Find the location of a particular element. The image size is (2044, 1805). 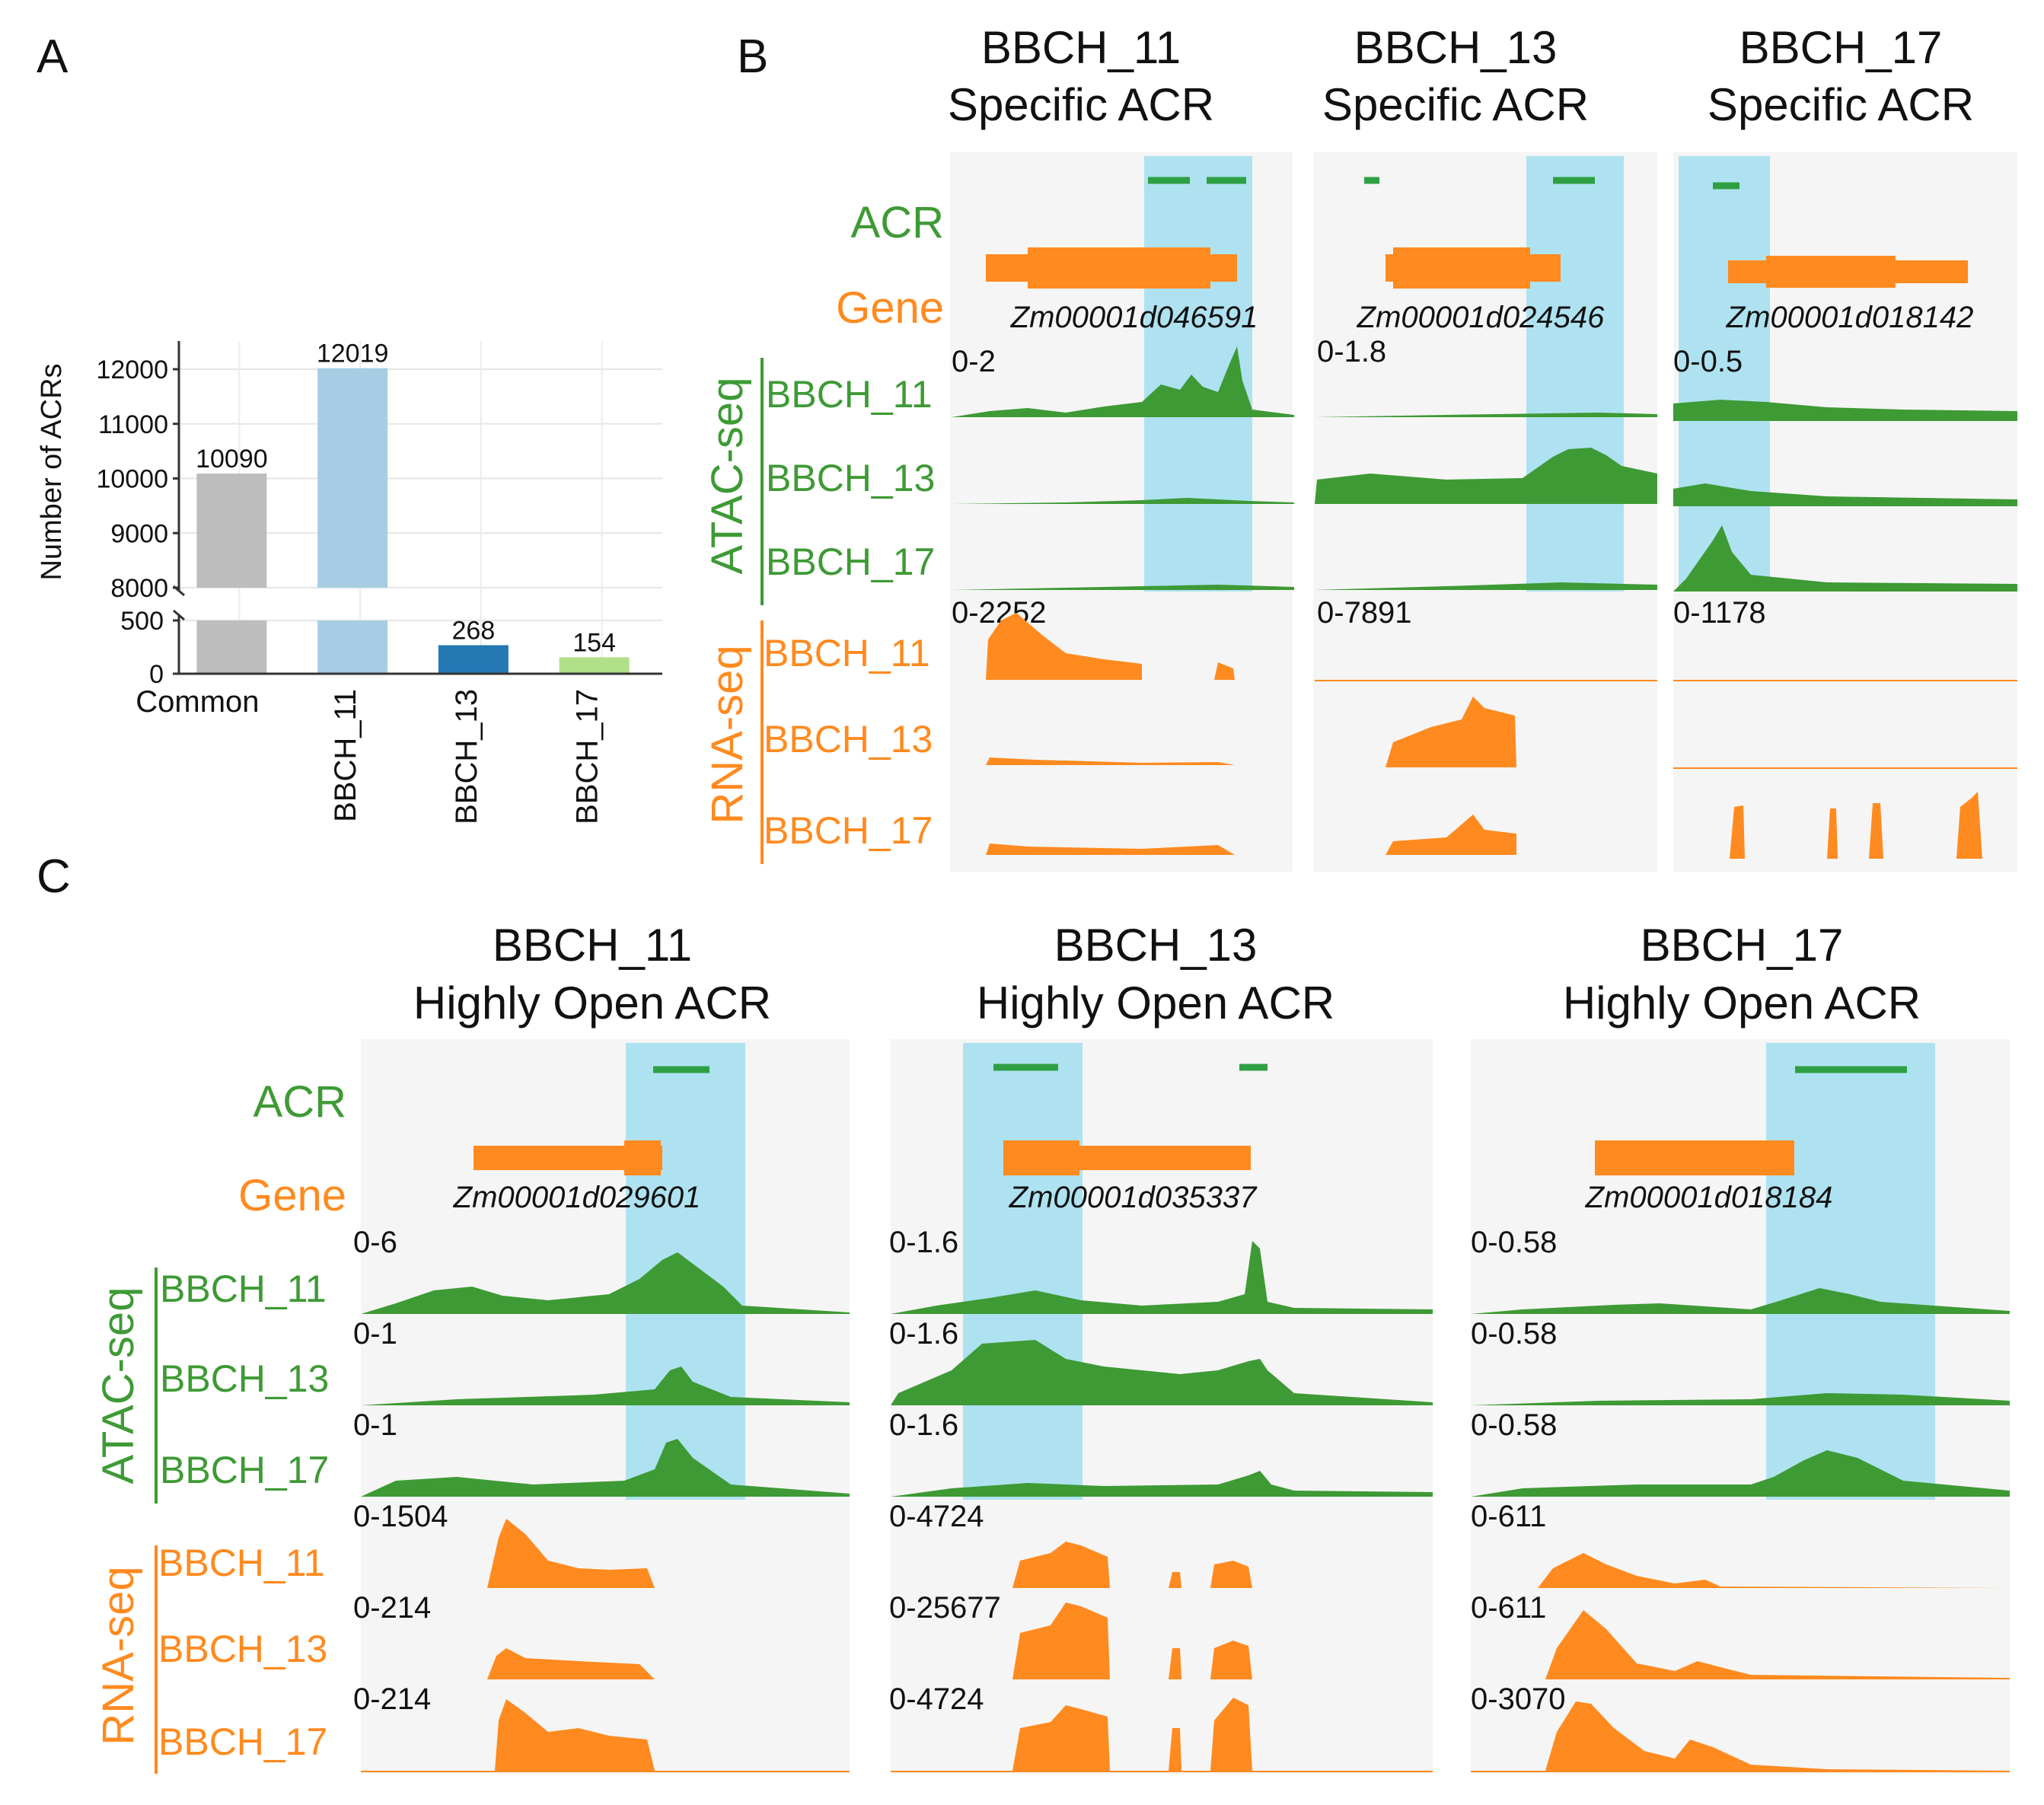

c-col1-atac-range-11: 0-6 is located at coordinates (375, 1242).